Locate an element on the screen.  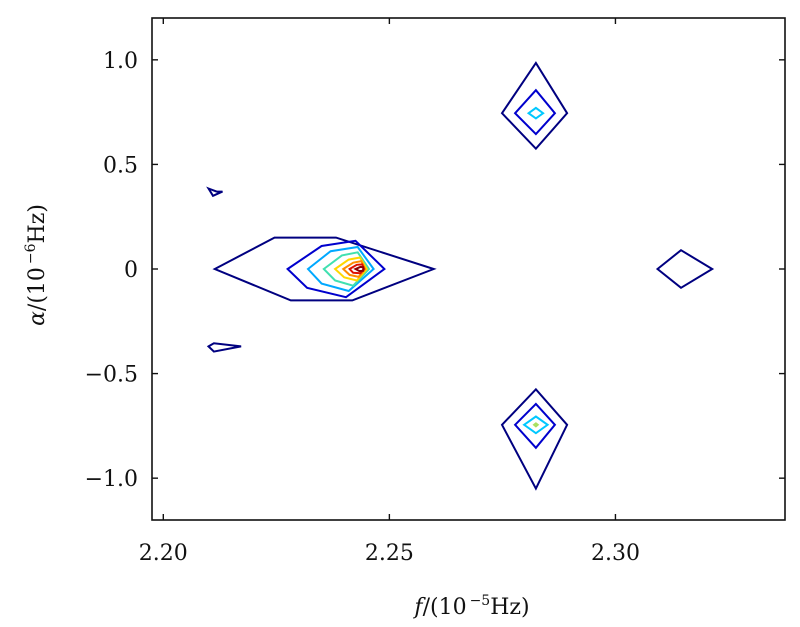
y-tick-label-3: −0.5 is located at coordinates (111, 375).